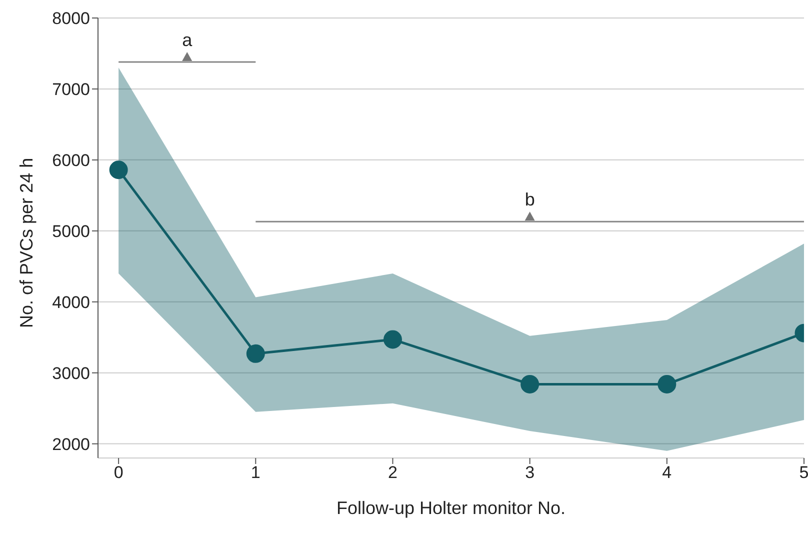 The width and height of the screenshot is (808, 536). I want to click on y-axis-title: No. of PVCs per 24 h, so click(26, 243).